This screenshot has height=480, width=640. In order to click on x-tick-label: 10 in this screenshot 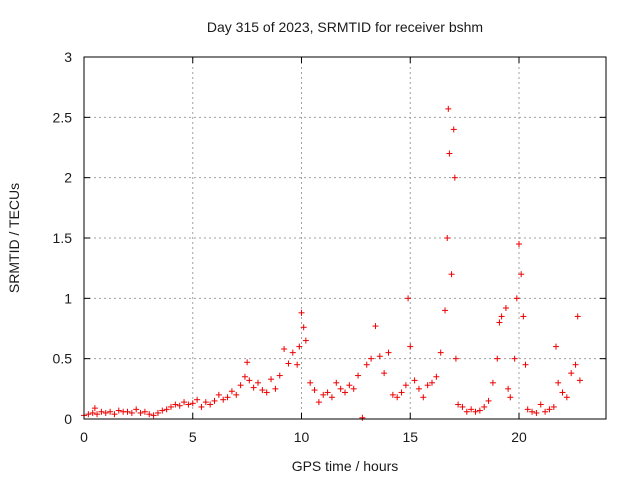, I will do `click(302, 437)`.